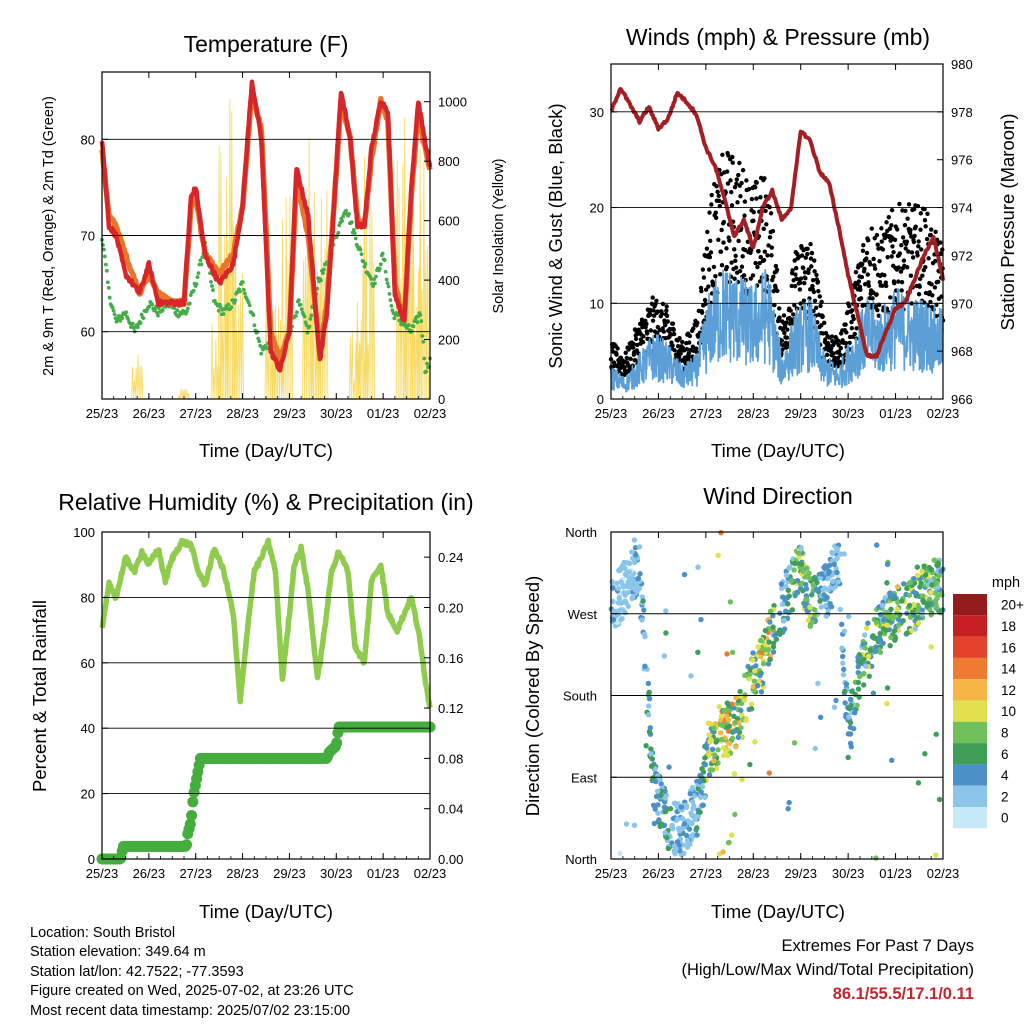 The image size is (1024, 1024). What do you see at coordinates (777, 695) in the screenshot?
I see `direction-plot-area` at bounding box center [777, 695].